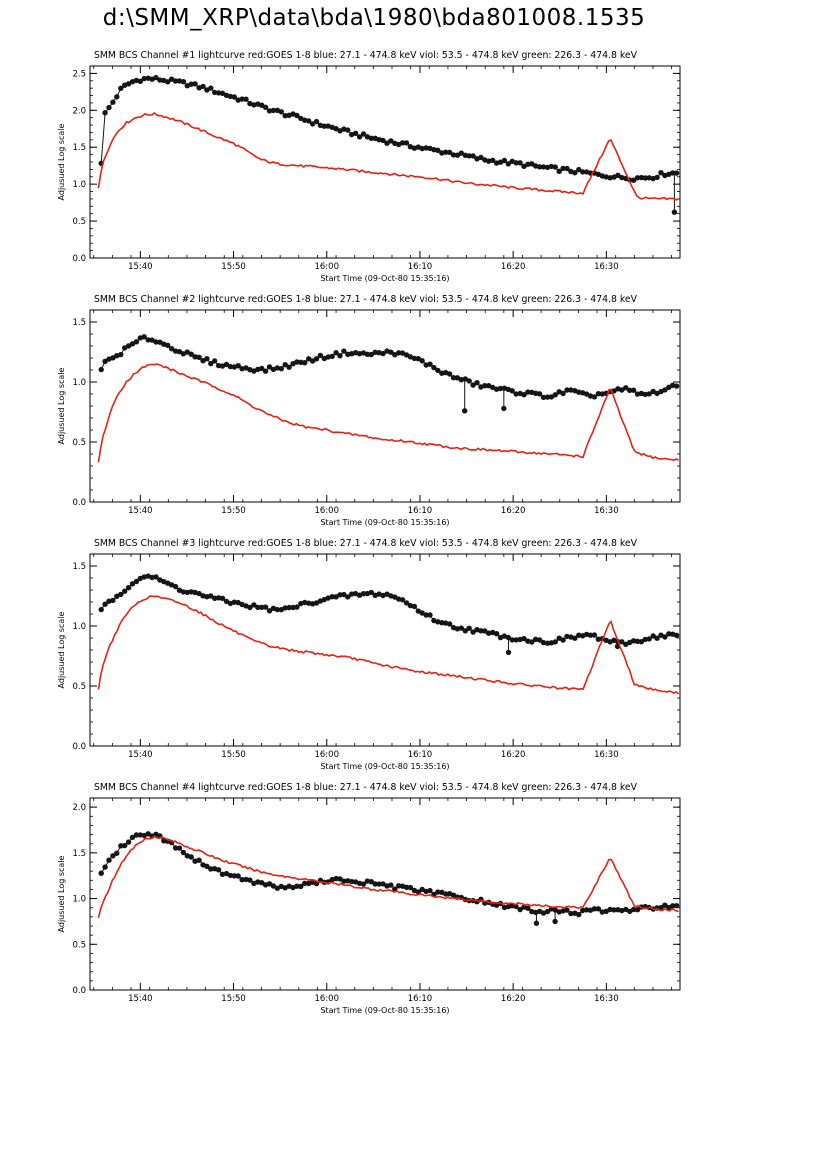 This screenshot has height=1169, width=826. What do you see at coordinates (374, 18) in the screenshot?
I see `page-title: d:\SMM_XRP\data\bda\1980\bda801008.1535` at bounding box center [374, 18].